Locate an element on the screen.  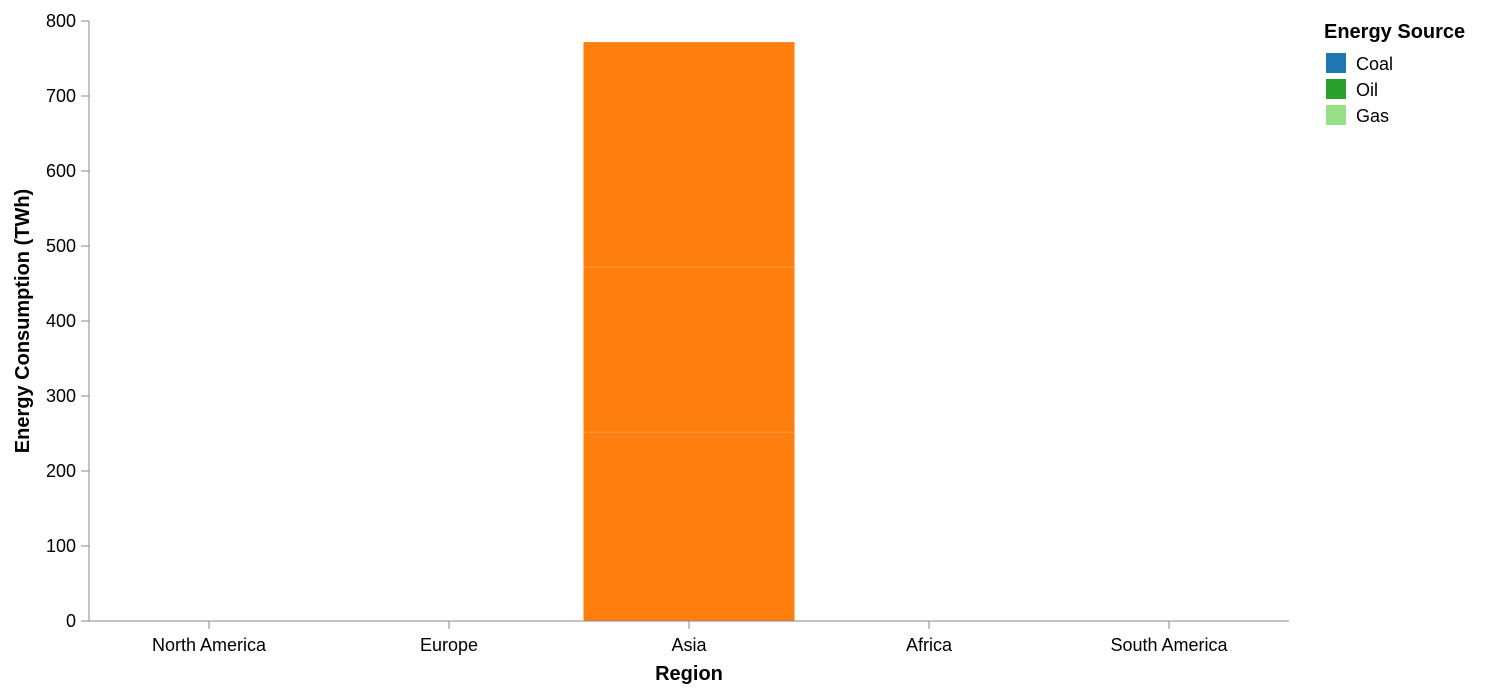
legend-label: Coal is located at coordinates (1374, 64).